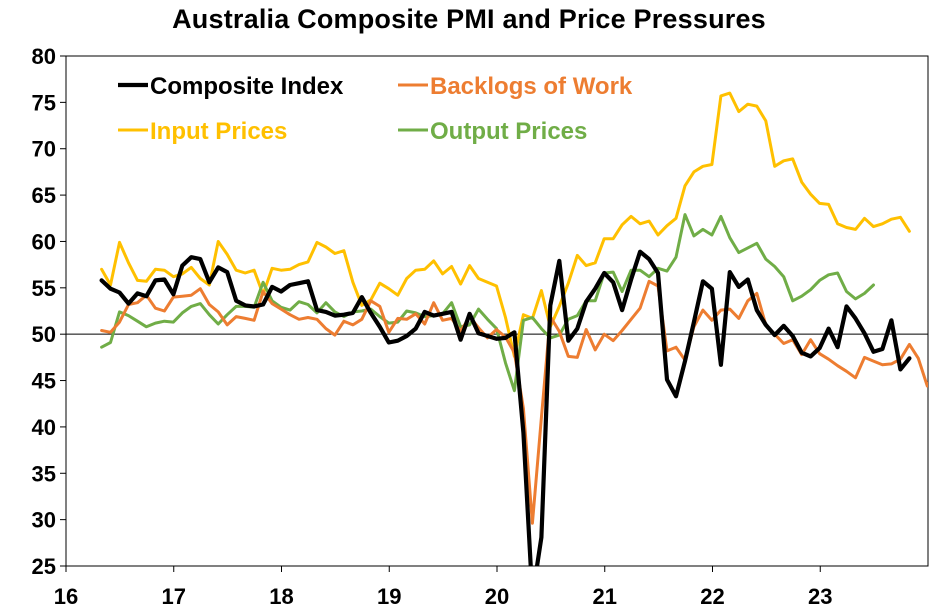  I want to click on y-tick-label: 35, so click(44, 473).